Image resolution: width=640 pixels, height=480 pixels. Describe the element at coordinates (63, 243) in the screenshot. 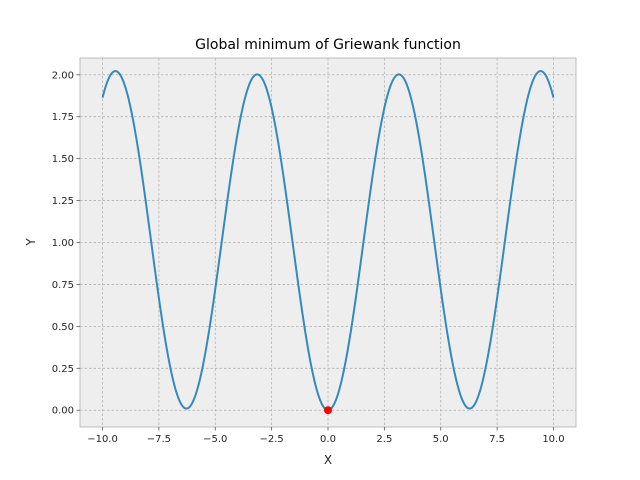

I see `y-tick-label: 1.00` at that location.